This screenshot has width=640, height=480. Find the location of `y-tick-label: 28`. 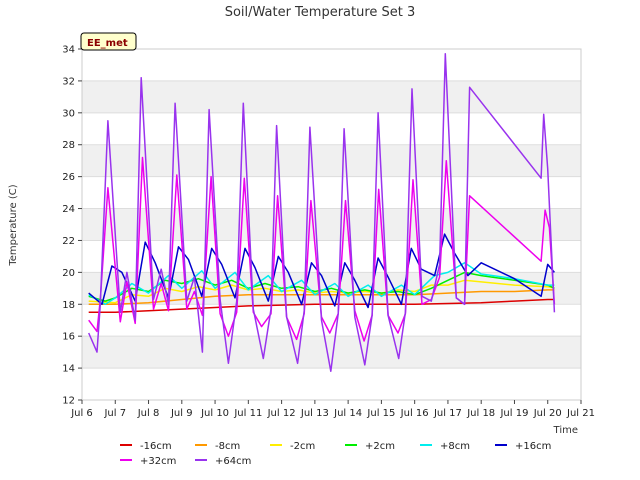

y-tick-label: 28 is located at coordinates (68, 145).